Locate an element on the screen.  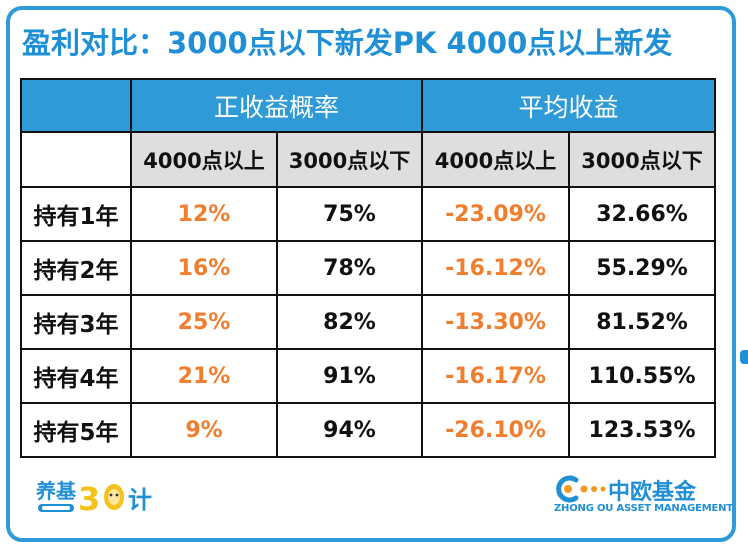
table-cell: -26.10% is located at coordinates (496, 430).